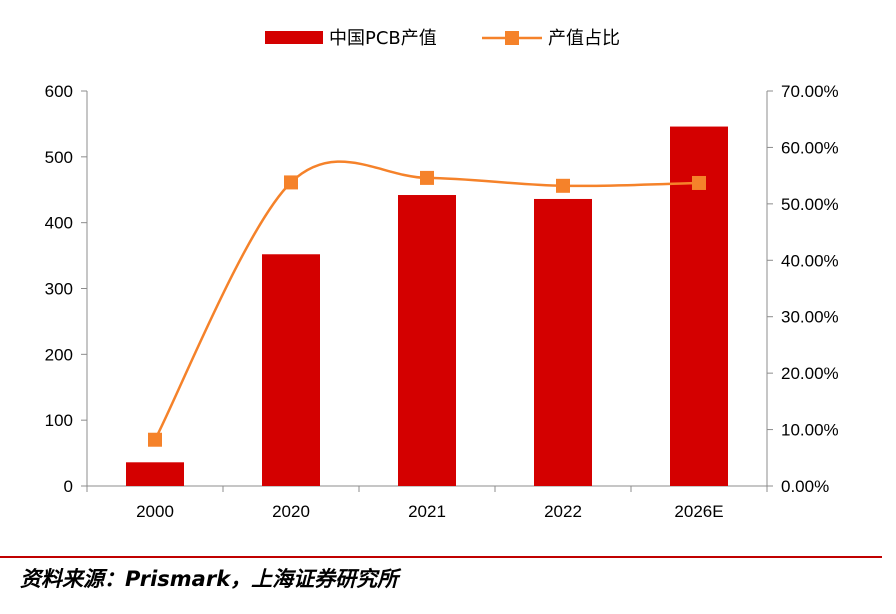 The height and width of the screenshot is (614, 896). What do you see at coordinates (810, 204) in the screenshot?
I see `right-tick-label: 50.00%` at bounding box center [810, 204].